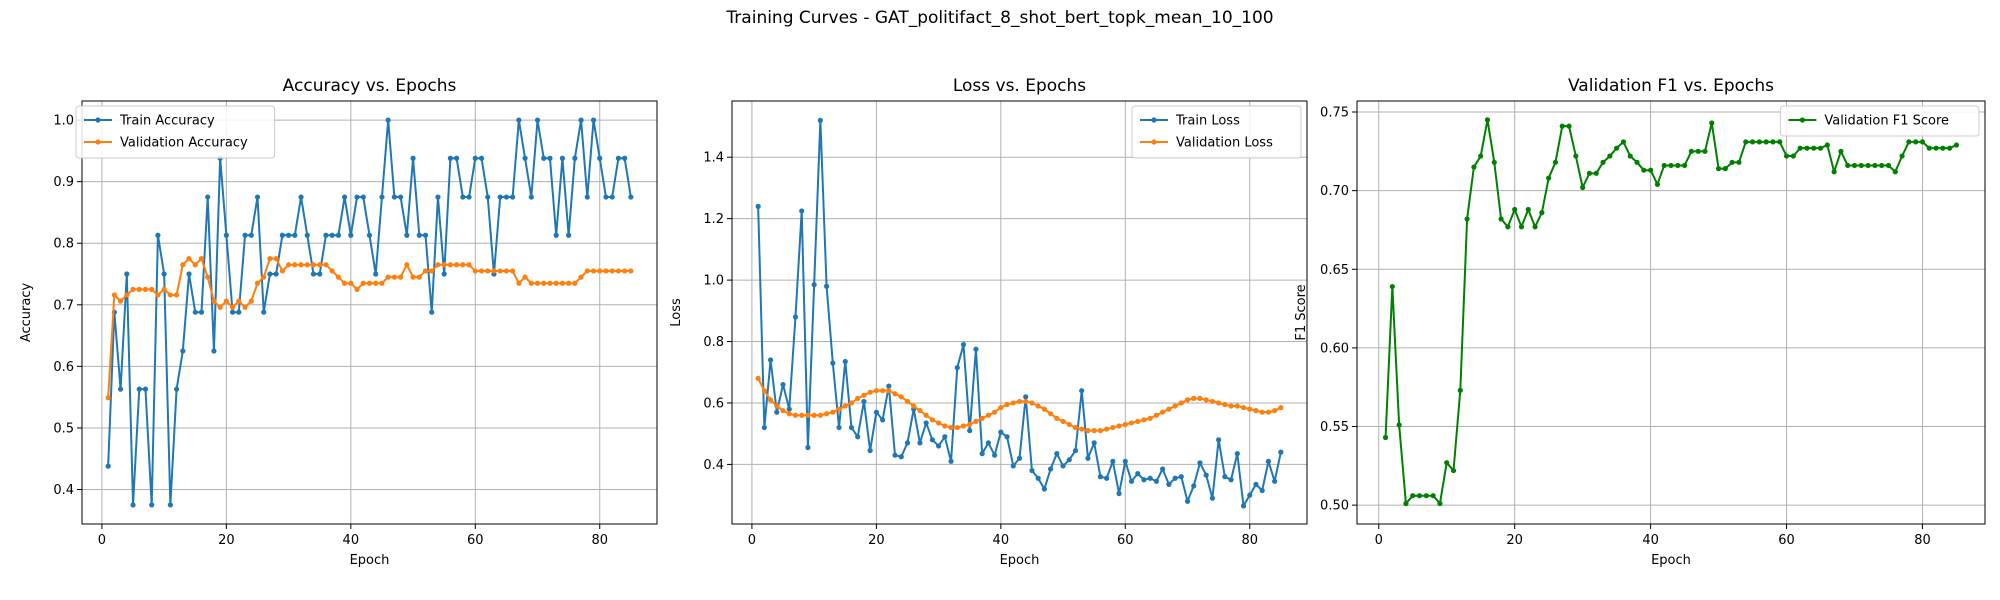  Describe the element at coordinates (475, 540) in the screenshot. I see `x-tick-label: 60` at that location.